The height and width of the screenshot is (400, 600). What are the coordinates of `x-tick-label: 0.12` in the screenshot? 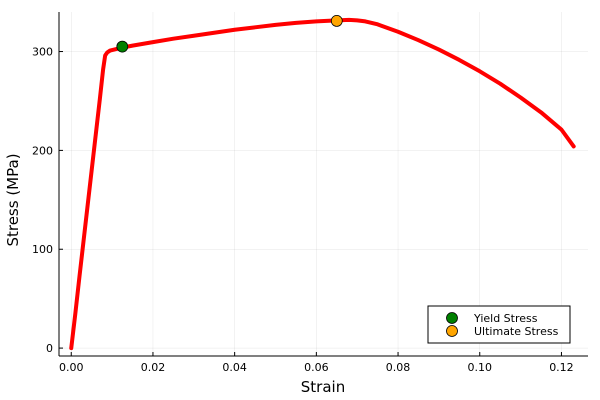 It's located at (561, 367).